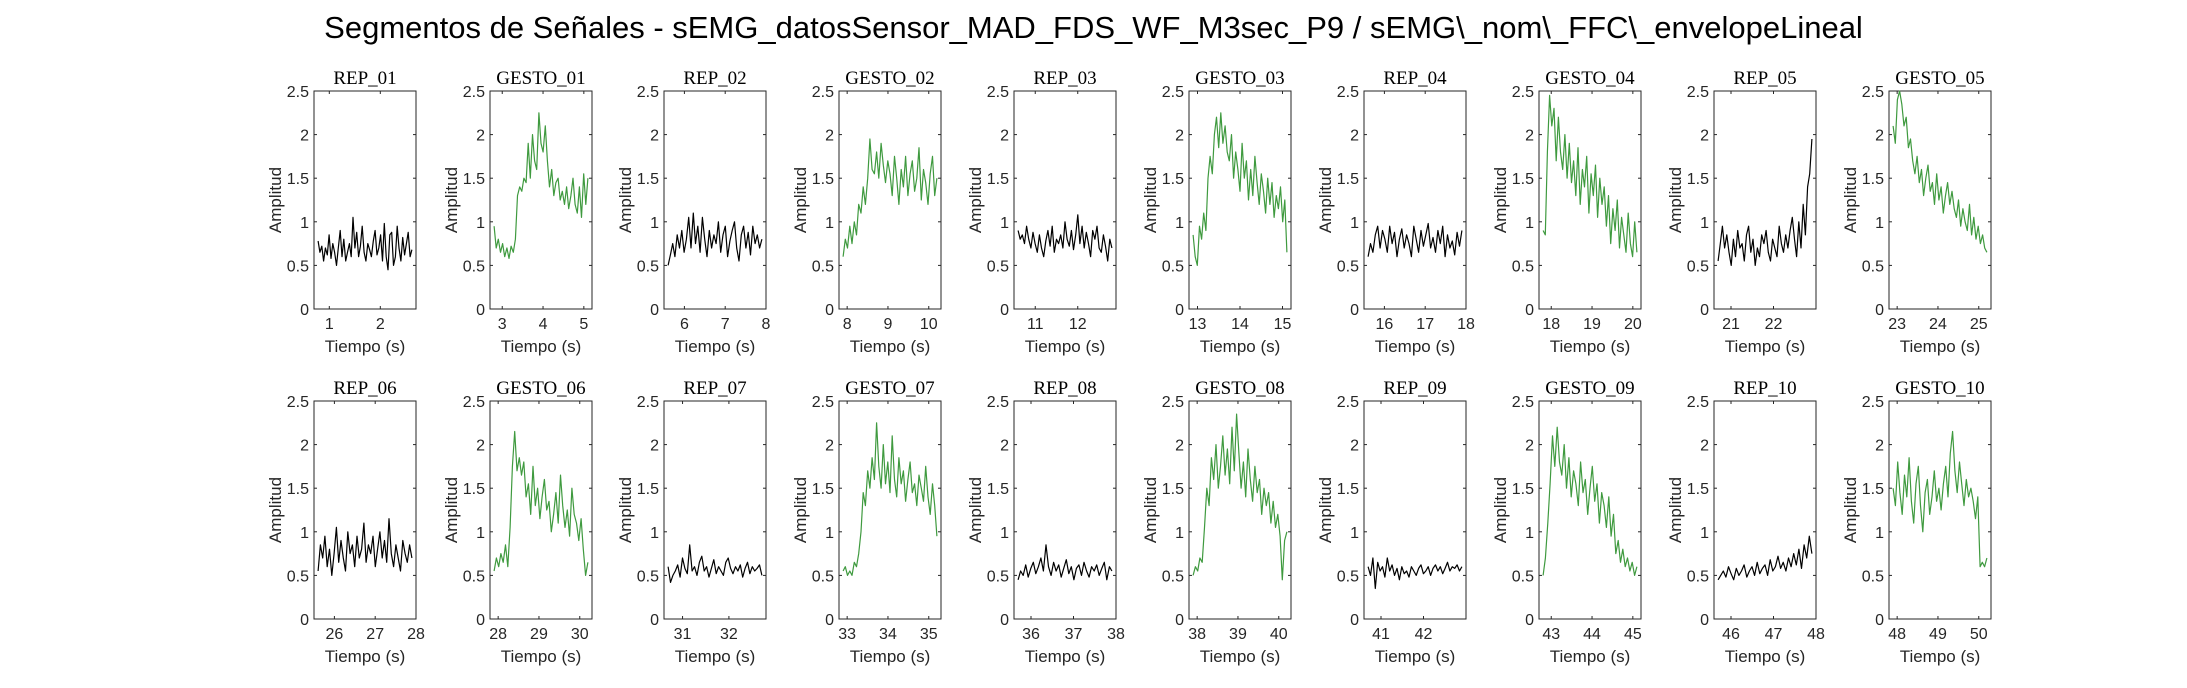 The height and width of the screenshot is (688, 2187). What do you see at coordinates (1938, 324) in the screenshot?
I see `x-tick-label: 24` at bounding box center [1938, 324].